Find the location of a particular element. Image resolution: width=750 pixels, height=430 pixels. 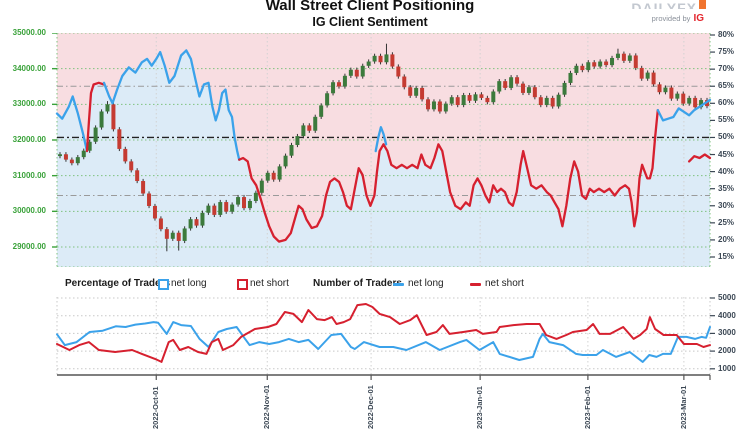

chart-title: IG Client Sentiment is located at coordinates (370, 22).